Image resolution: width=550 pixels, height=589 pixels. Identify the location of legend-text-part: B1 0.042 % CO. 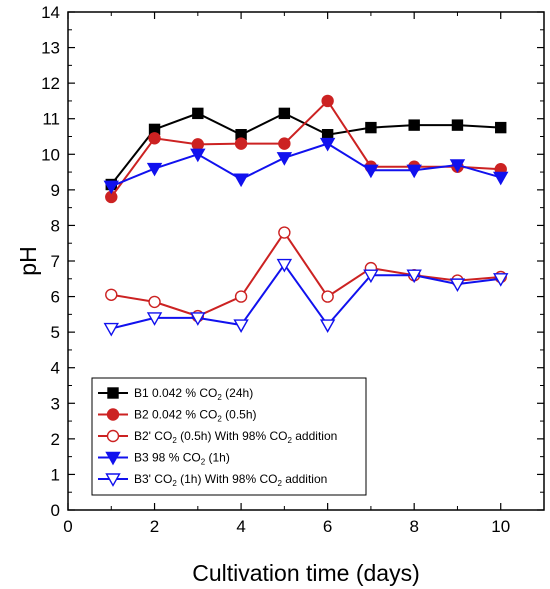
(175, 393).